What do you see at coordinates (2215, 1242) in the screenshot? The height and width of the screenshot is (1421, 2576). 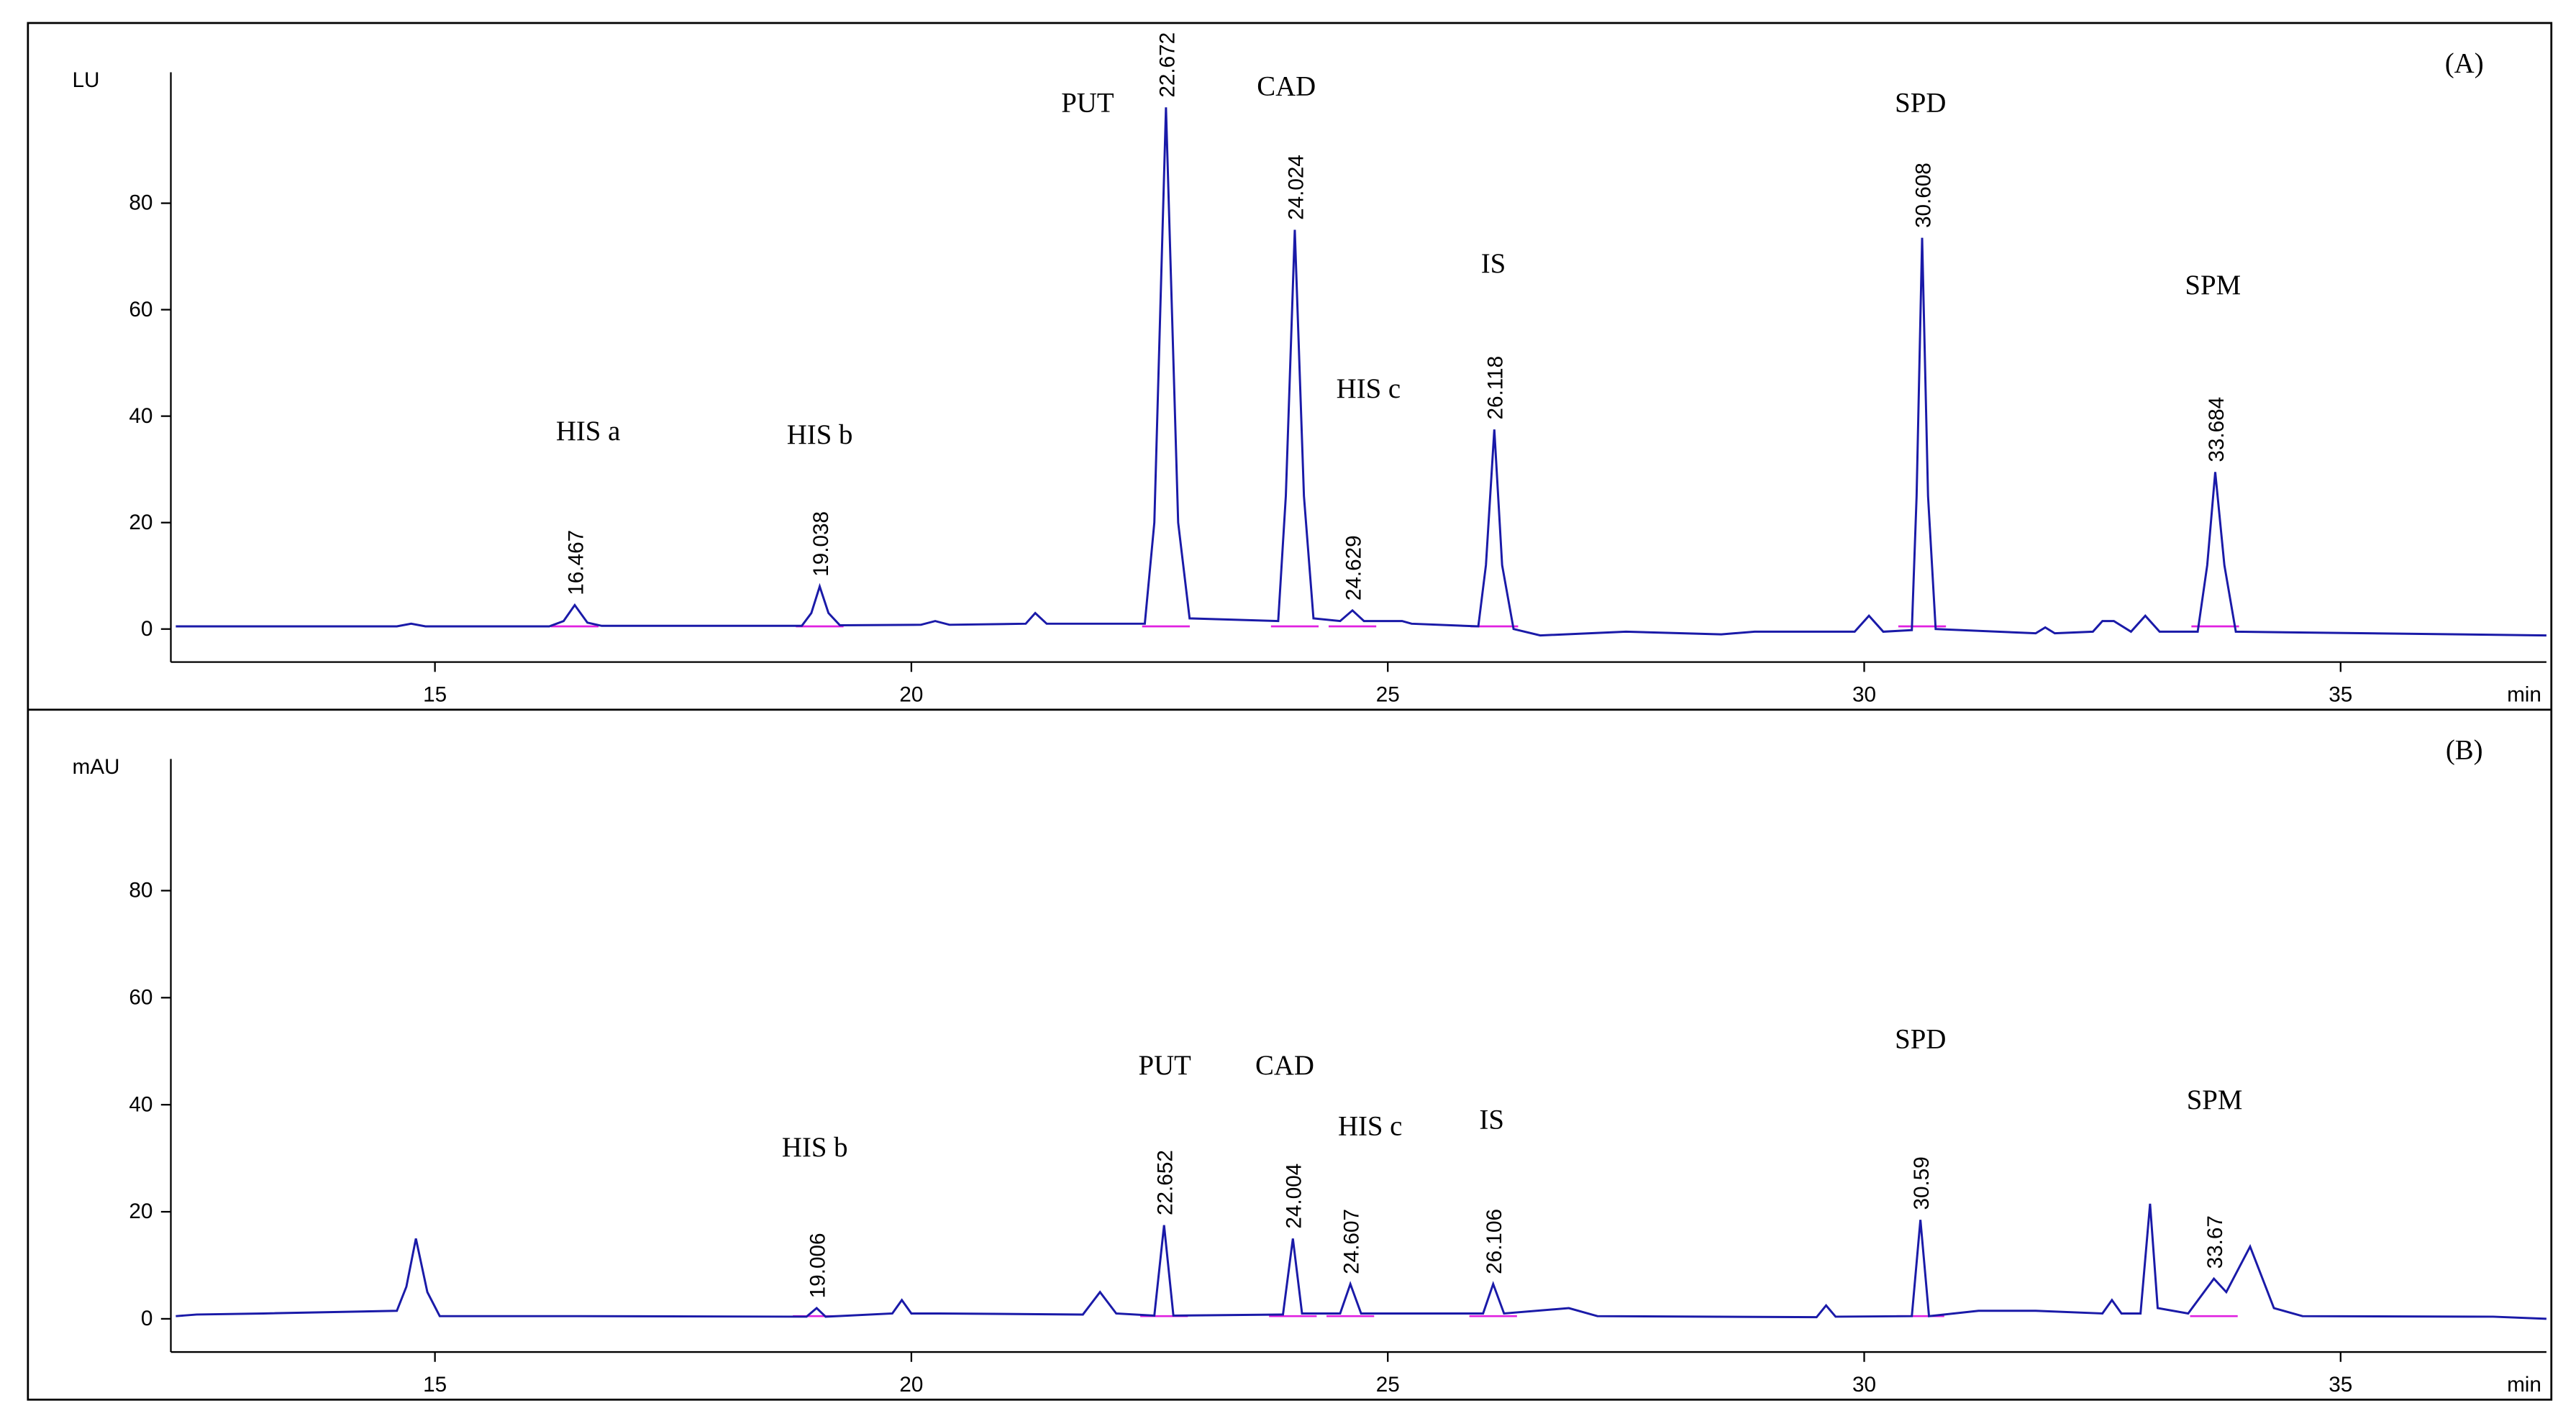 I see `retention-time-label: 33.67` at bounding box center [2215, 1242].